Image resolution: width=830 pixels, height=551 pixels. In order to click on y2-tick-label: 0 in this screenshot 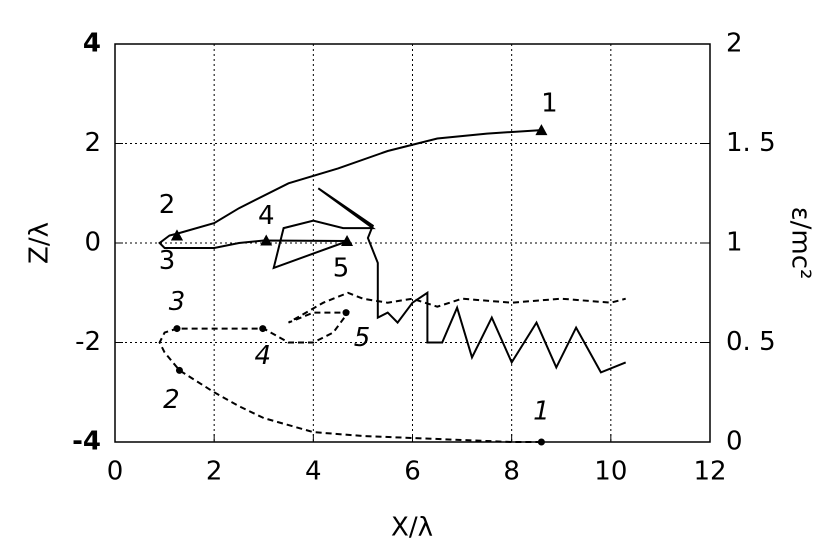, I will do `click(734, 442)`.